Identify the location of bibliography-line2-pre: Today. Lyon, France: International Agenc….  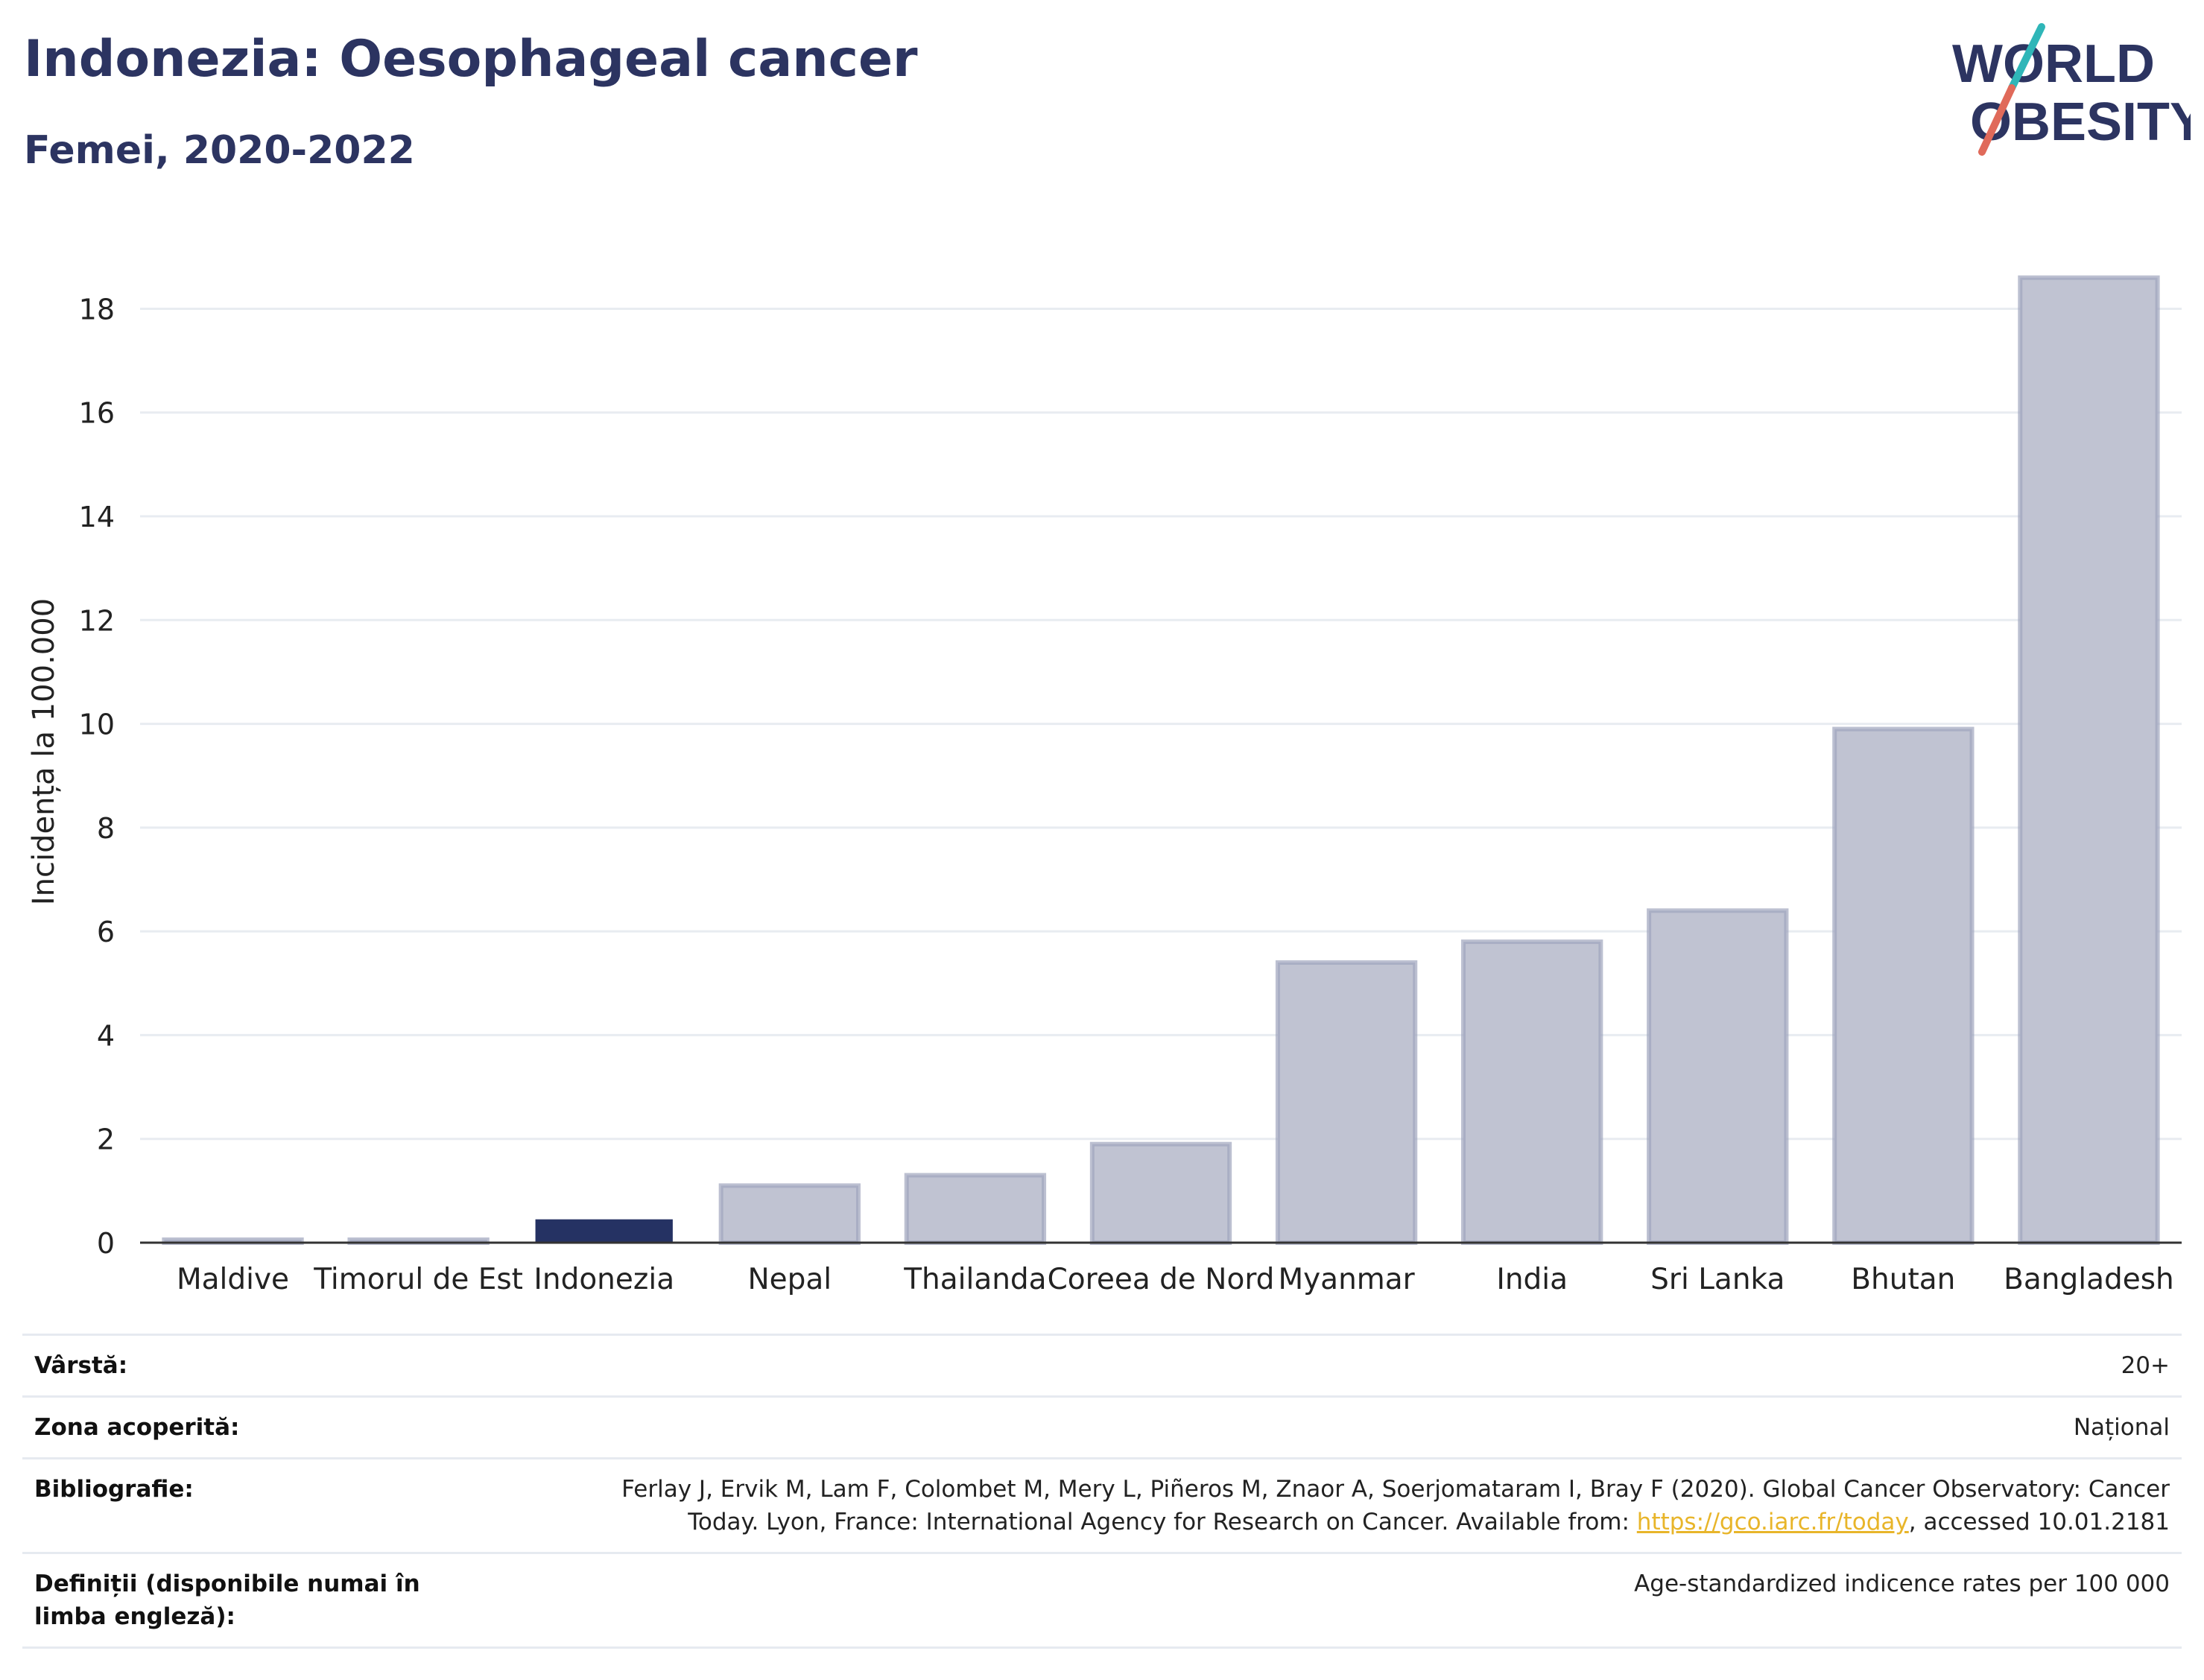
(1162, 1522).